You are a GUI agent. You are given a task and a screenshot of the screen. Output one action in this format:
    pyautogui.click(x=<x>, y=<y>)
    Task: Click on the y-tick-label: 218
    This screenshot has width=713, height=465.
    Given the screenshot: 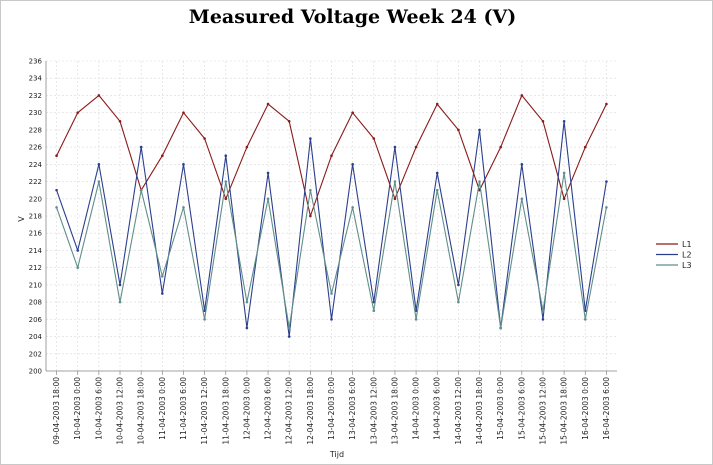 What is the action you would take?
    pyautogui.click(x=35, y=217)
    